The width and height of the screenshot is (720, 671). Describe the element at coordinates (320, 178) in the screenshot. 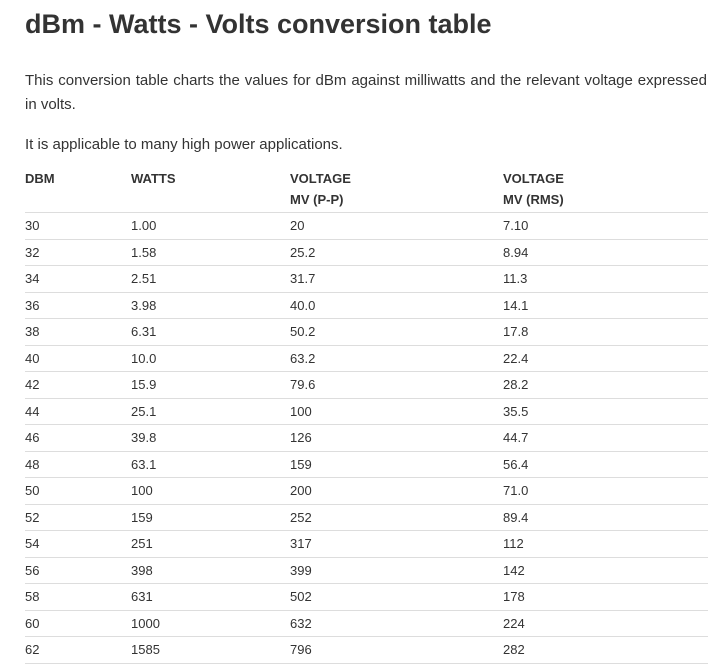

I see `header-voltage-pp-line1: VOLTAGE` at that location.